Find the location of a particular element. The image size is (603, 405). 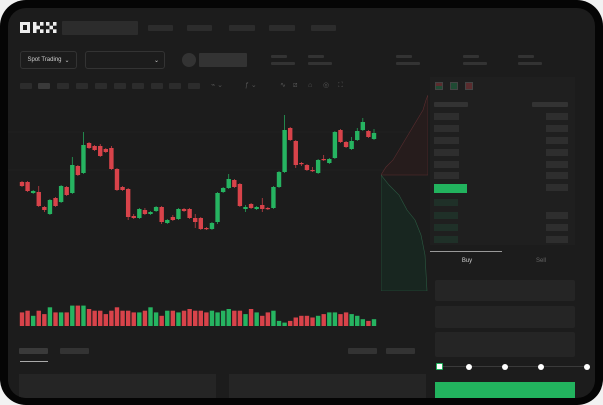

bids-only-icon is located at coordinates (454, 86).